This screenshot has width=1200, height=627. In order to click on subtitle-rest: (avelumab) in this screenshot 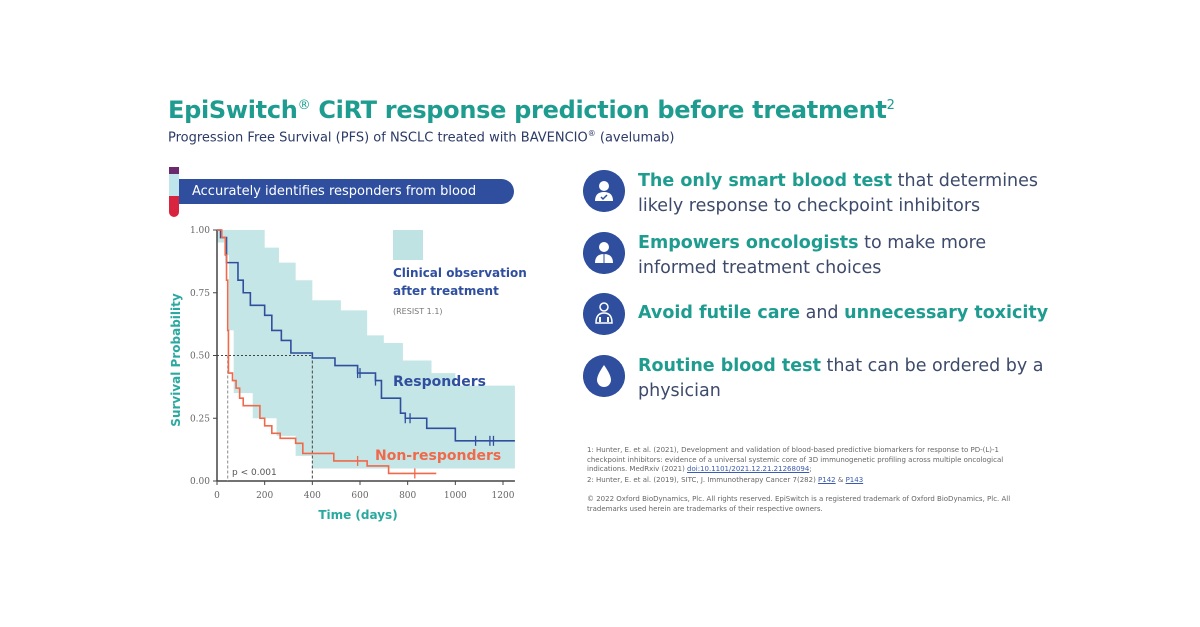, I will do `click(635, 138)`.